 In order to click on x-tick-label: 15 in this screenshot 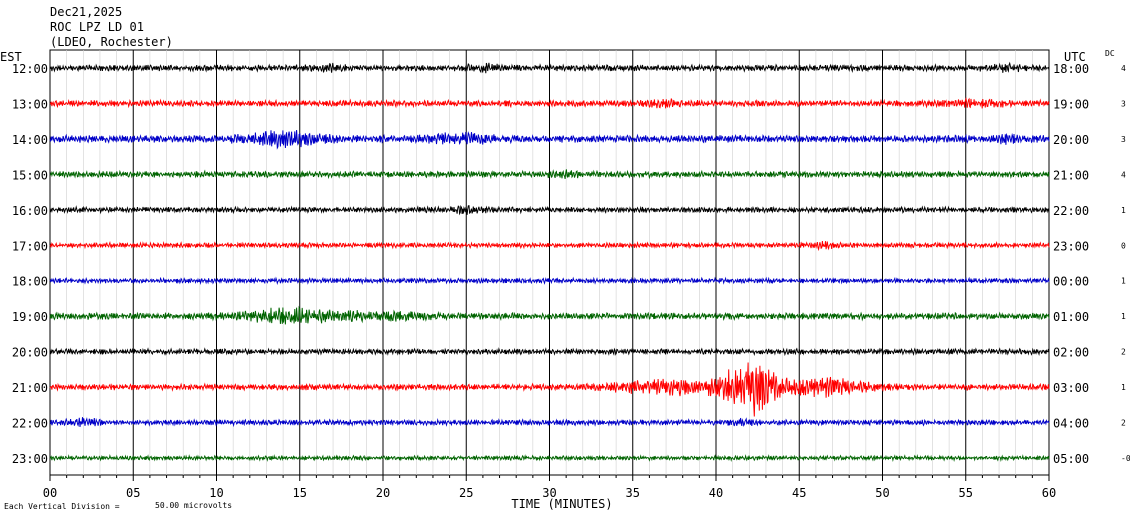, I will do `click(300, 493)`.